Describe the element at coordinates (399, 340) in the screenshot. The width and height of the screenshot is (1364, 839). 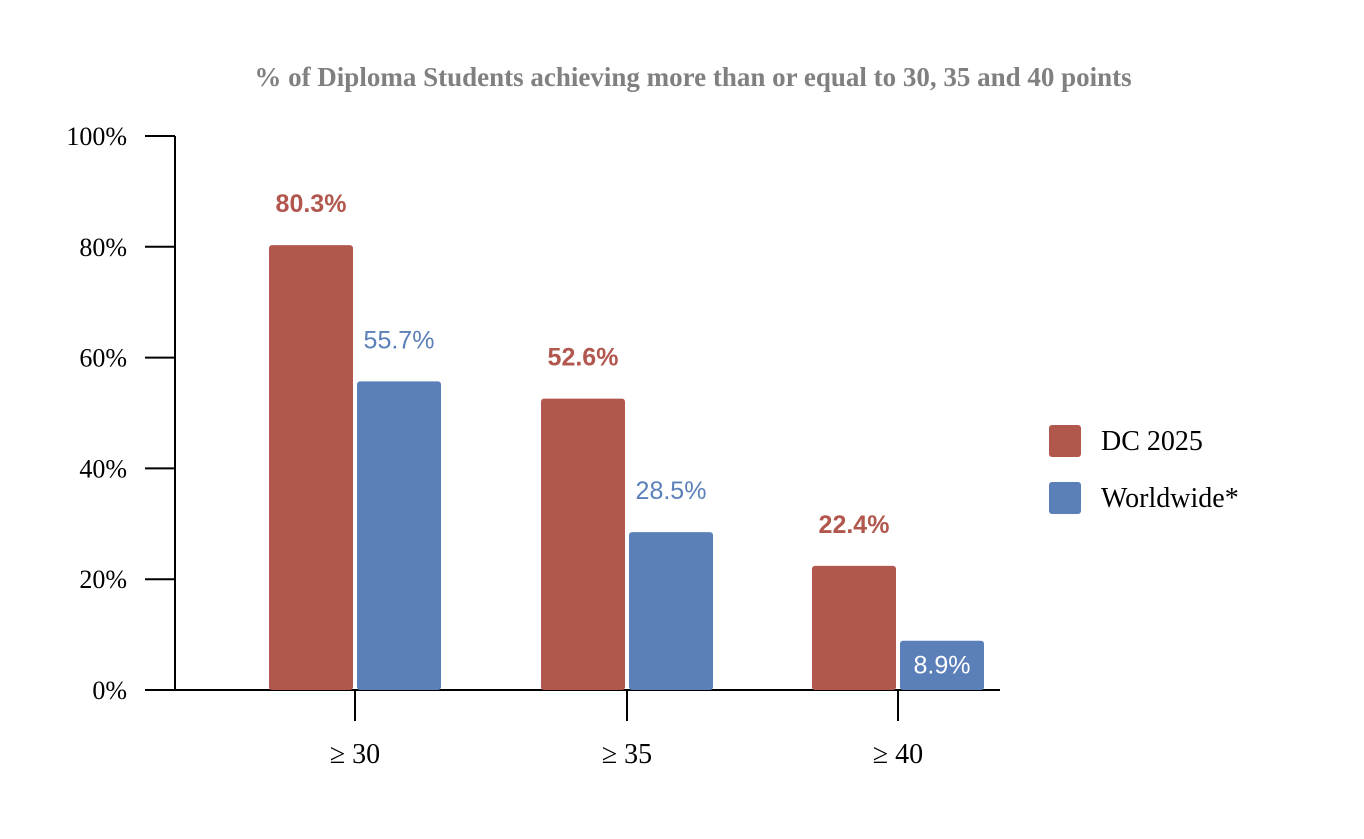
I see `data-label: 55.7%` at that location.